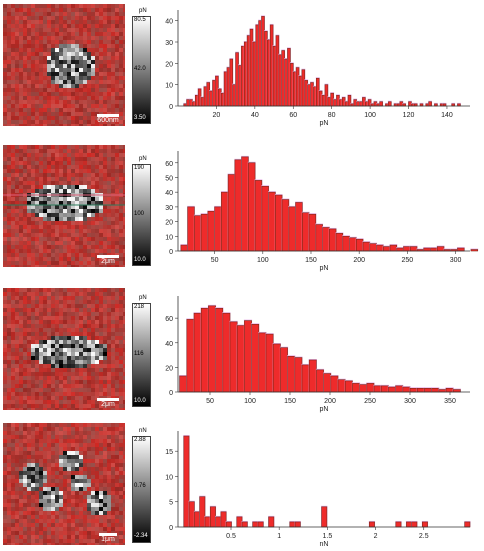 The width and height of the screenshot is (484, 551). I want to click on scale-label-2: 2μm, so click(108, 261).